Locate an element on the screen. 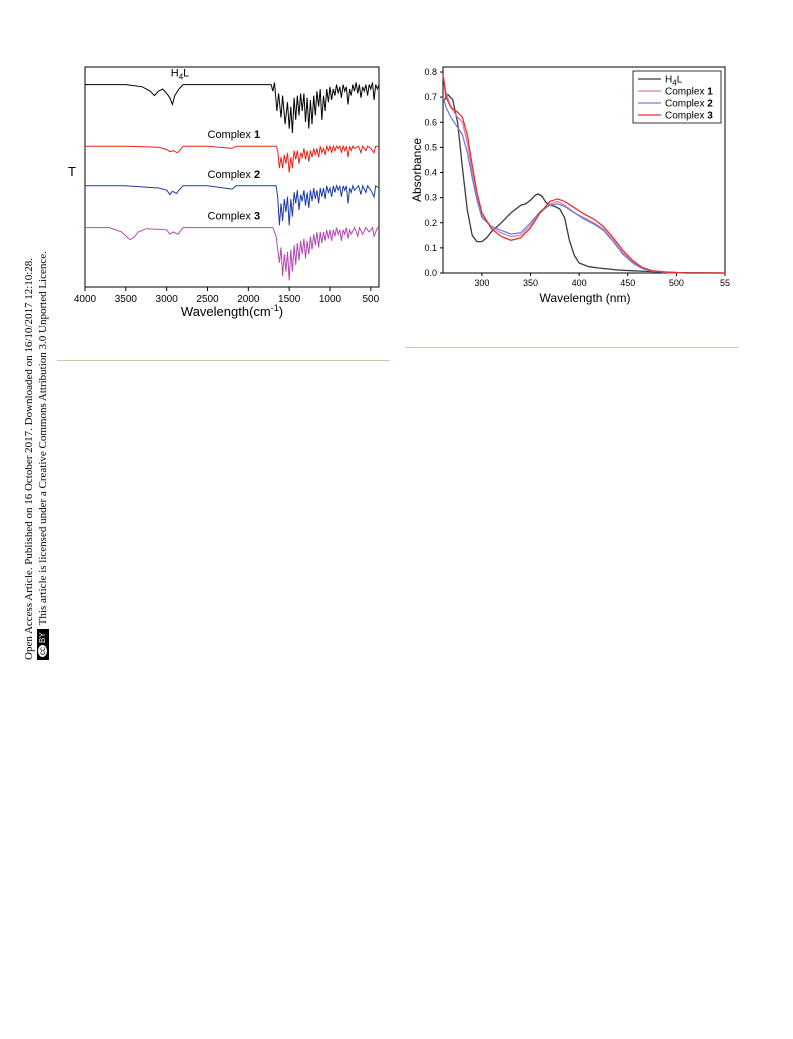 The image size is (793, 1039). ir-series-group is located at coordinates (232, 181).